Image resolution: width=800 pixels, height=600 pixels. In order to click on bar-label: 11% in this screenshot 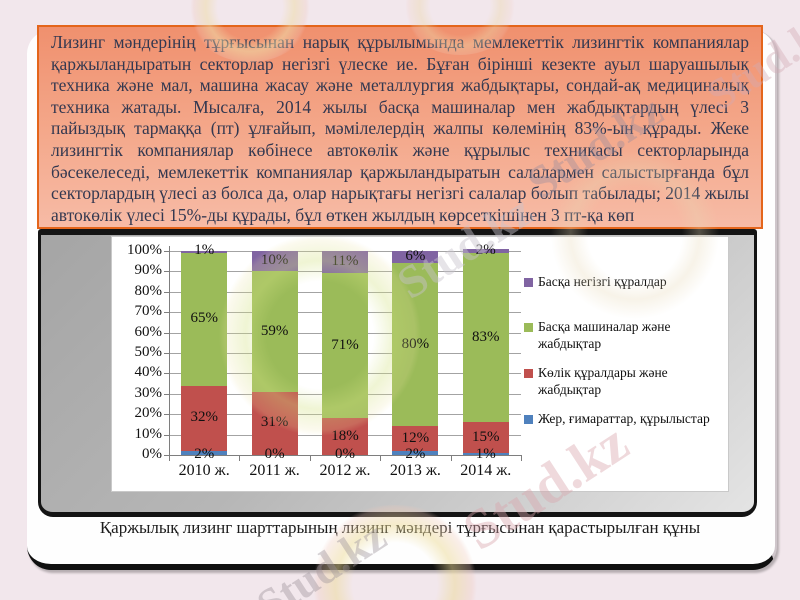, I will do `click(345, 261)`.